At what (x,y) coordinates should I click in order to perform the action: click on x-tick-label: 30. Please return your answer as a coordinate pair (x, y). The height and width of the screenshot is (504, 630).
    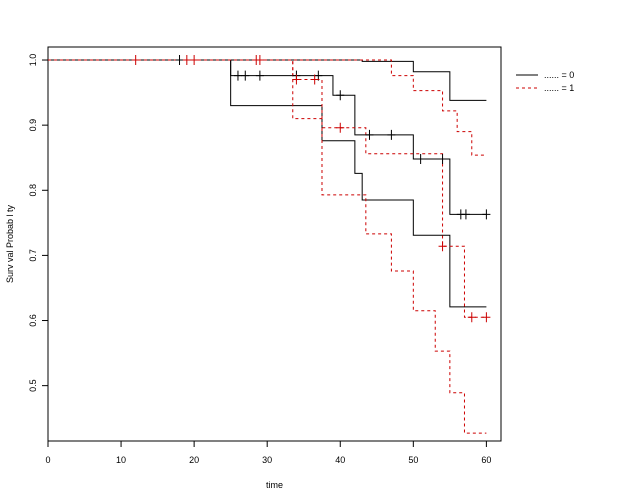
    Looking at the image, I should click on (267, 460).